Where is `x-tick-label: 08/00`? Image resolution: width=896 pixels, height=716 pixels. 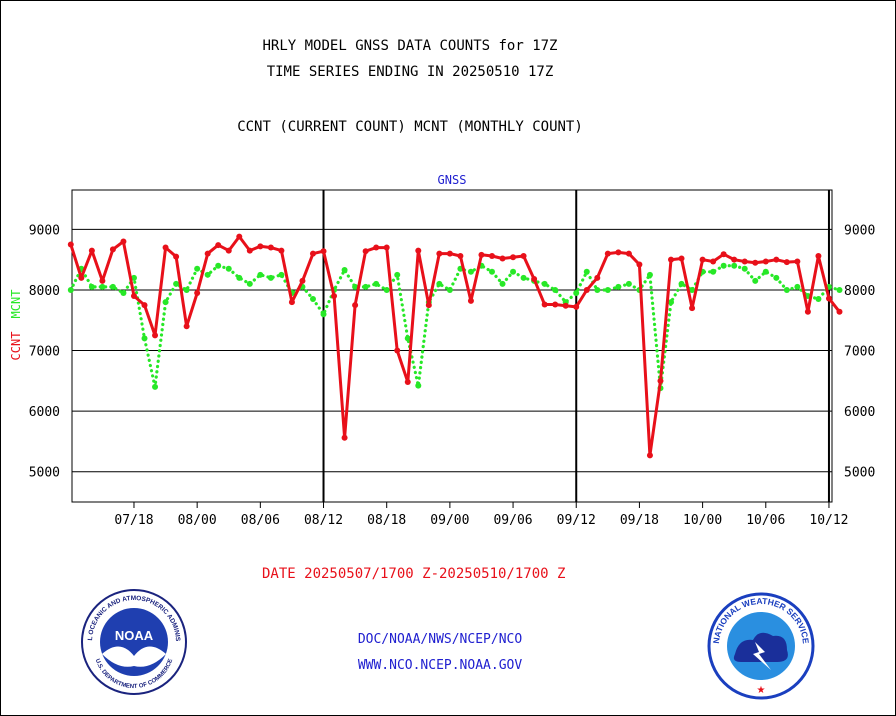
x-tick-label: 08/00 is located at coordinates (197, 520).